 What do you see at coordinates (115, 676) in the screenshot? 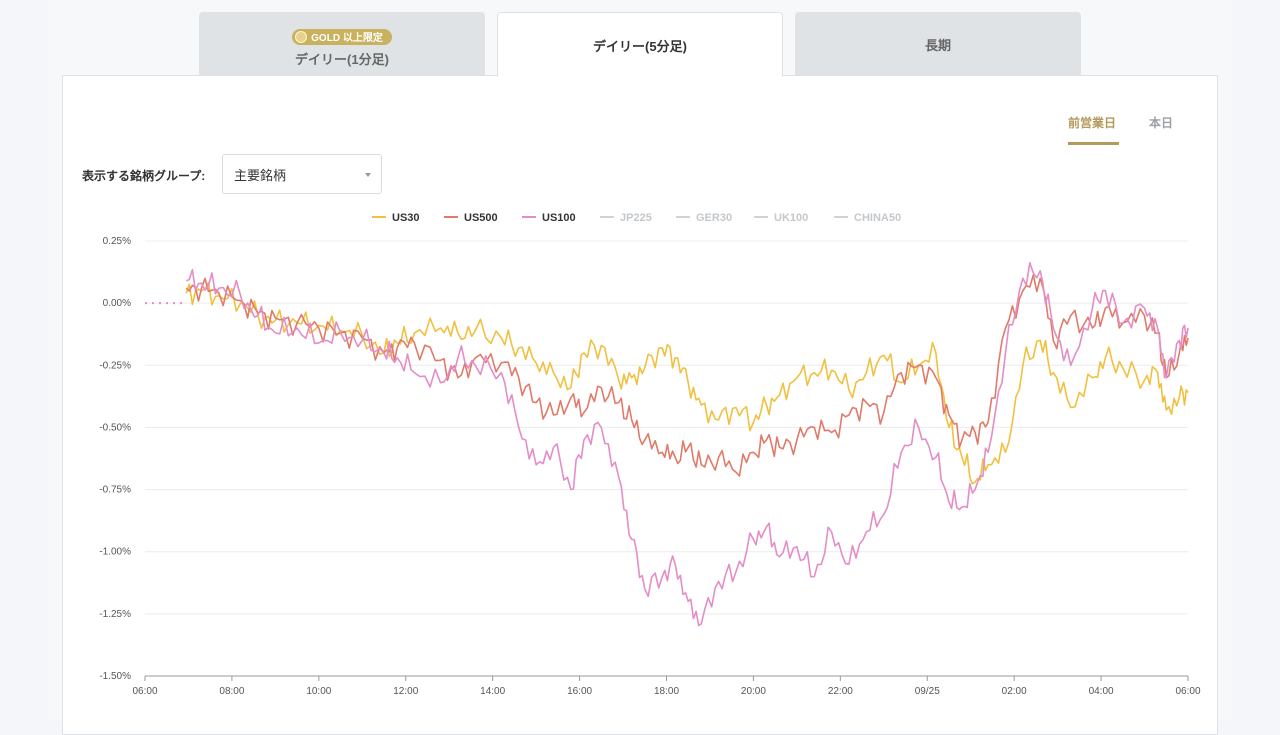
I see `y-tick-label: -1.50%` at bounding box center [115, 676].